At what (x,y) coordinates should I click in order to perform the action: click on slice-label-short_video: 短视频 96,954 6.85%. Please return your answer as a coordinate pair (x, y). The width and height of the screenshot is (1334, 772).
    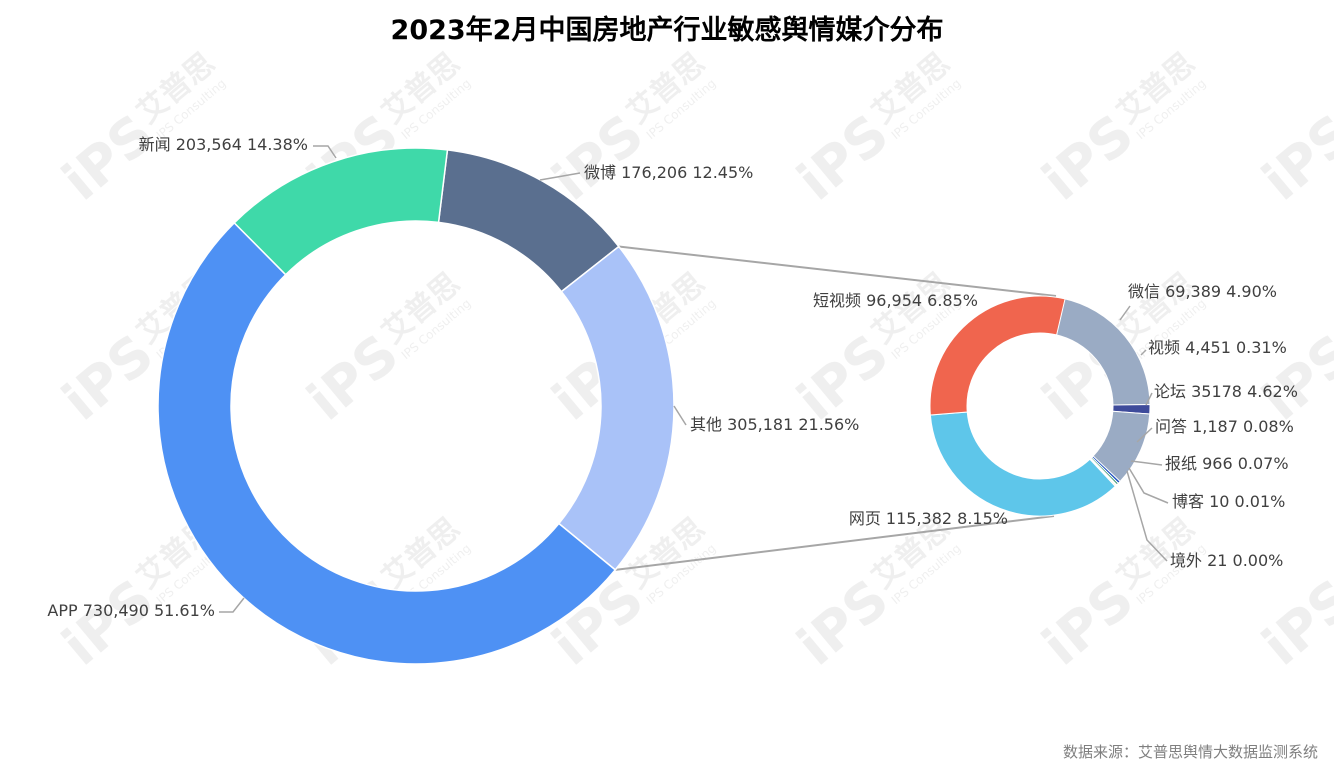
    Looking at the image, I should click on (895, 300).